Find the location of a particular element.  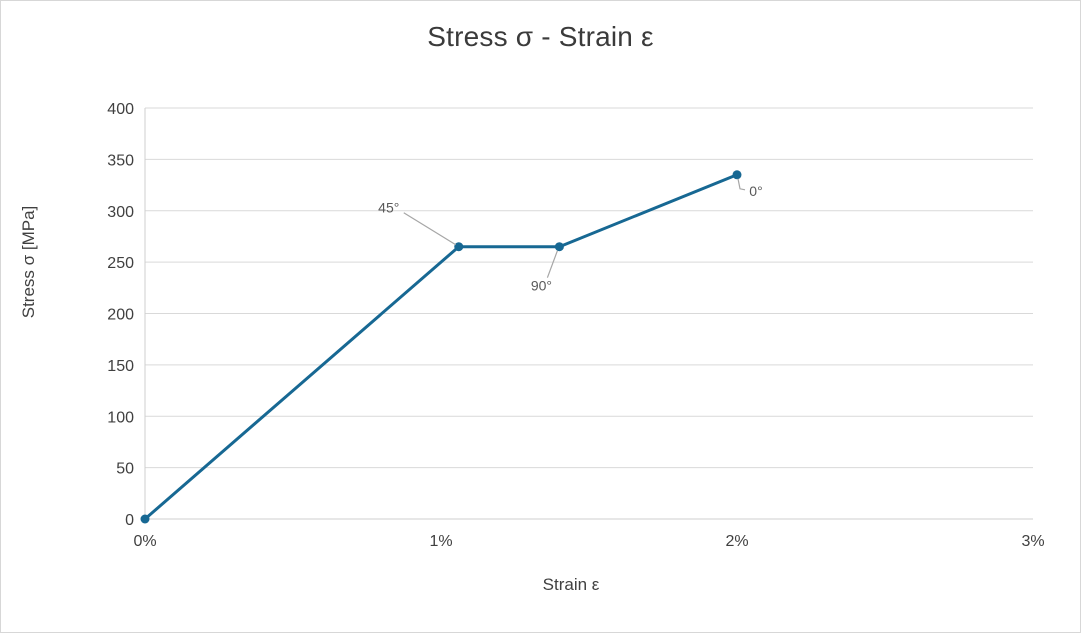

y-tick-label: 200 is located at coordinates (120, 315).